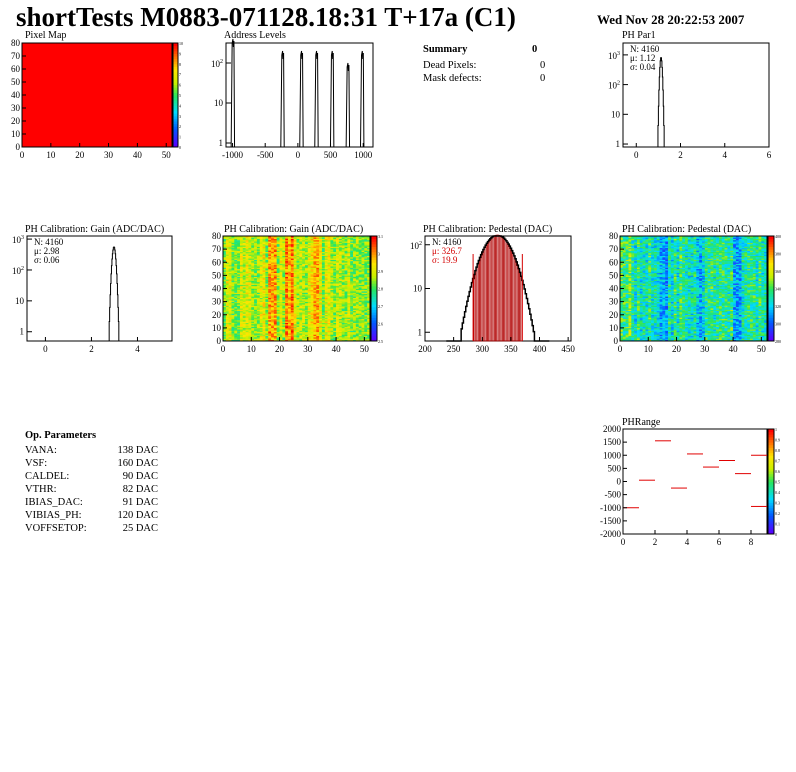 The height and width of the screenshot is (772, 796). I want to click on x-tick-label: 200, so click(425, 349).